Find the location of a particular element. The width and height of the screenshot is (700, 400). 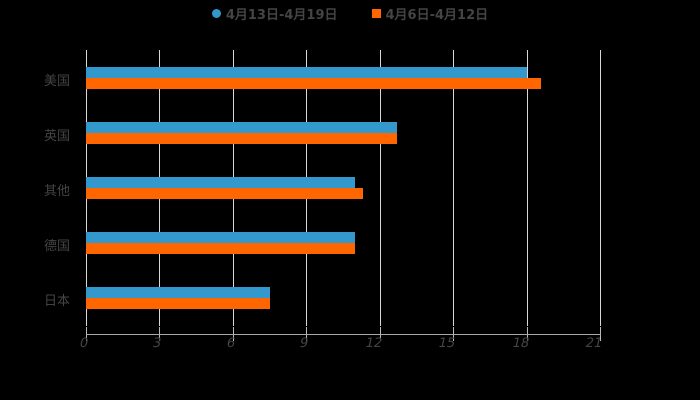

x-tick-label: 21 is located at coordinates (593, 343).